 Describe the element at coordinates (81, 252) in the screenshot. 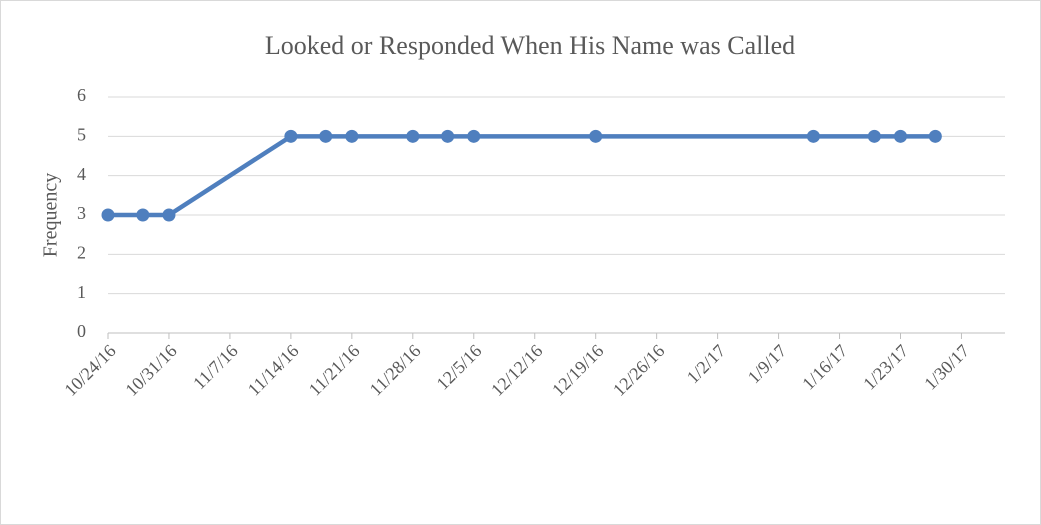

I see `y-tick-label: 2` at that location.